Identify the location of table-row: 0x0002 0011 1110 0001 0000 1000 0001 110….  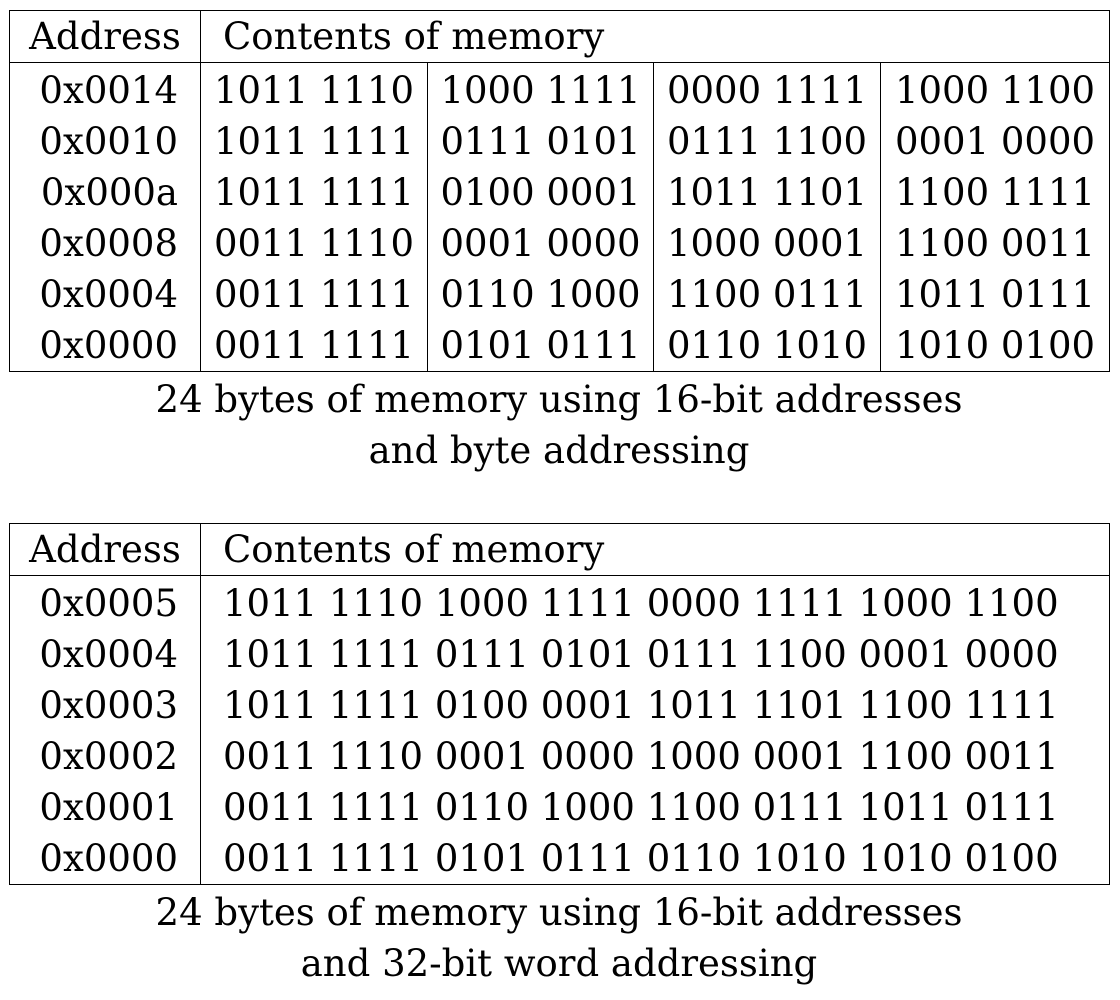
(559, 756).